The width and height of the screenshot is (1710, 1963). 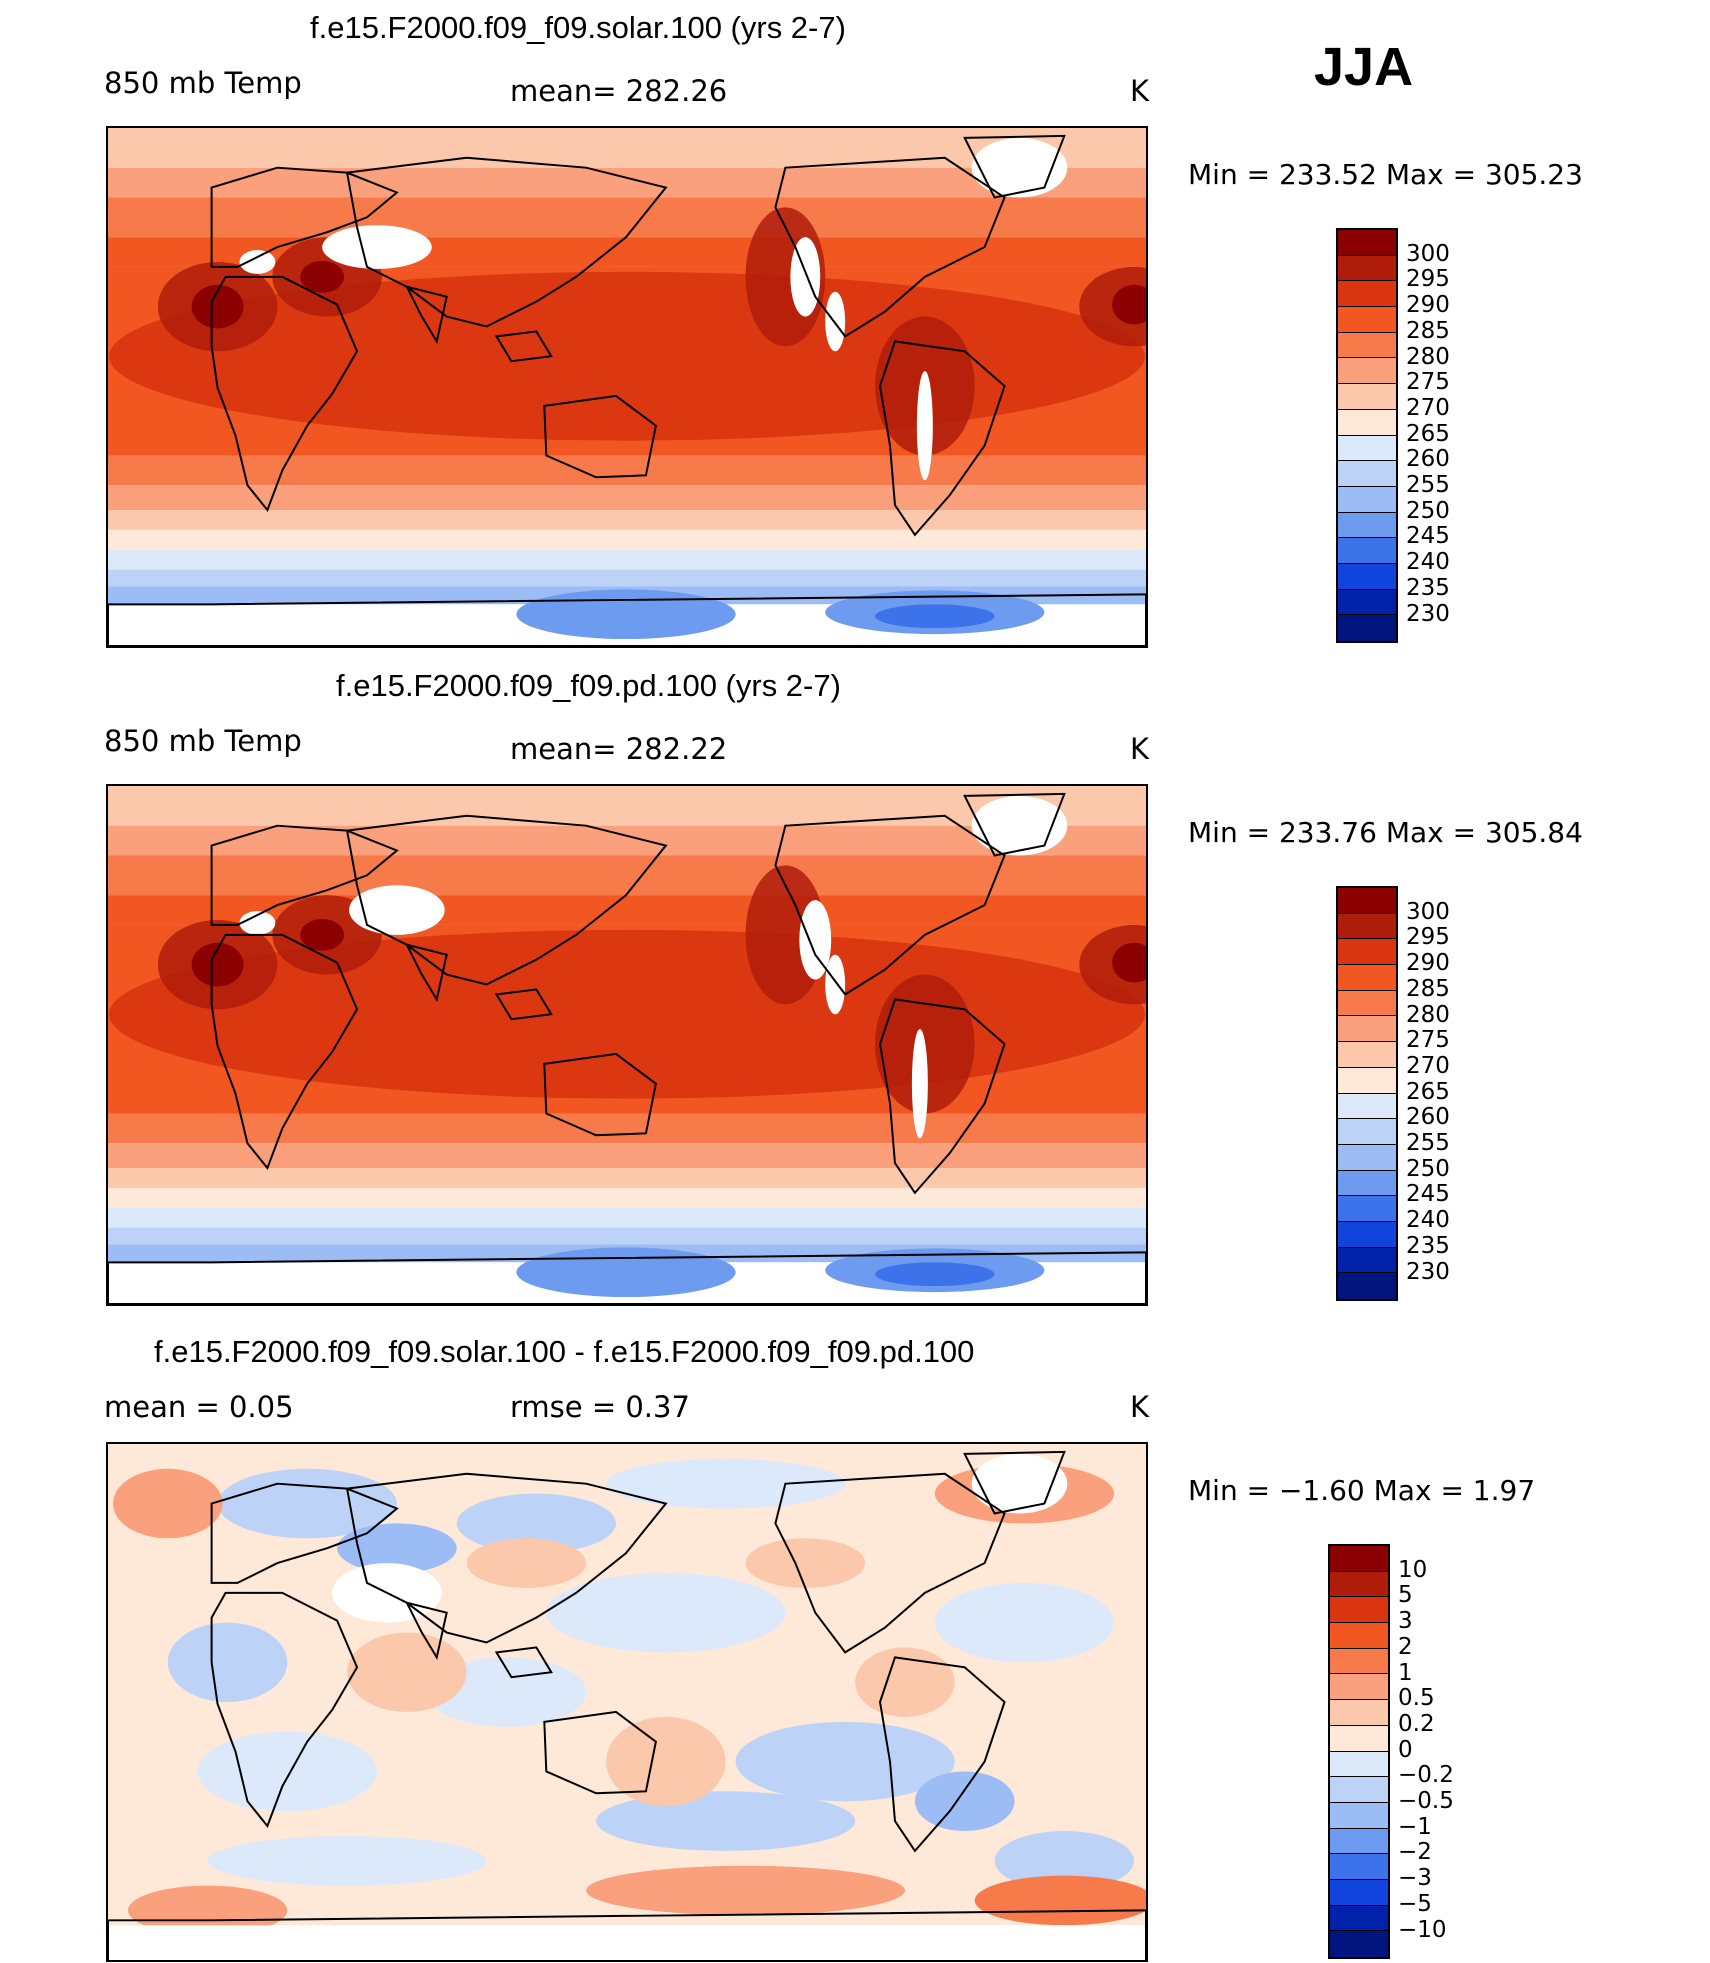 I want to click on season-label: JJA, so click(x=1364, y=67).